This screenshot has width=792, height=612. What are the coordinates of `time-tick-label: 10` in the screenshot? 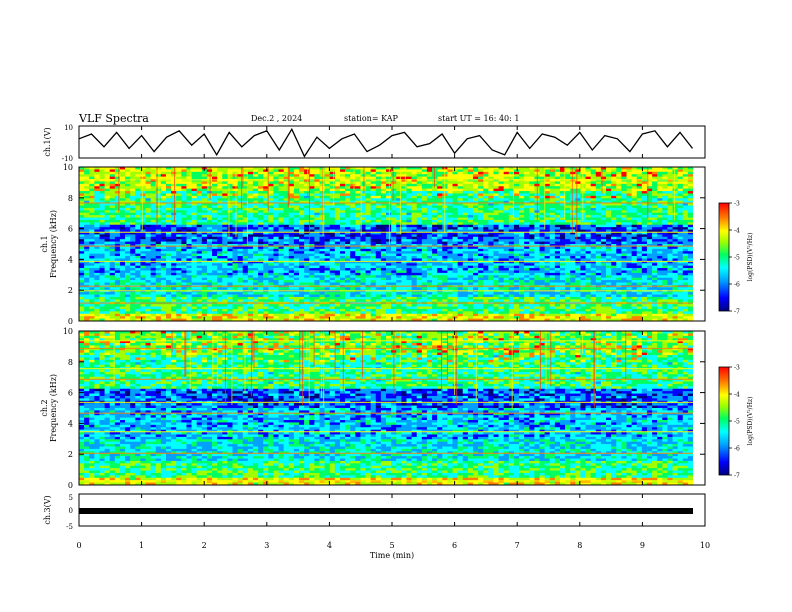 It's located at (705, 545).